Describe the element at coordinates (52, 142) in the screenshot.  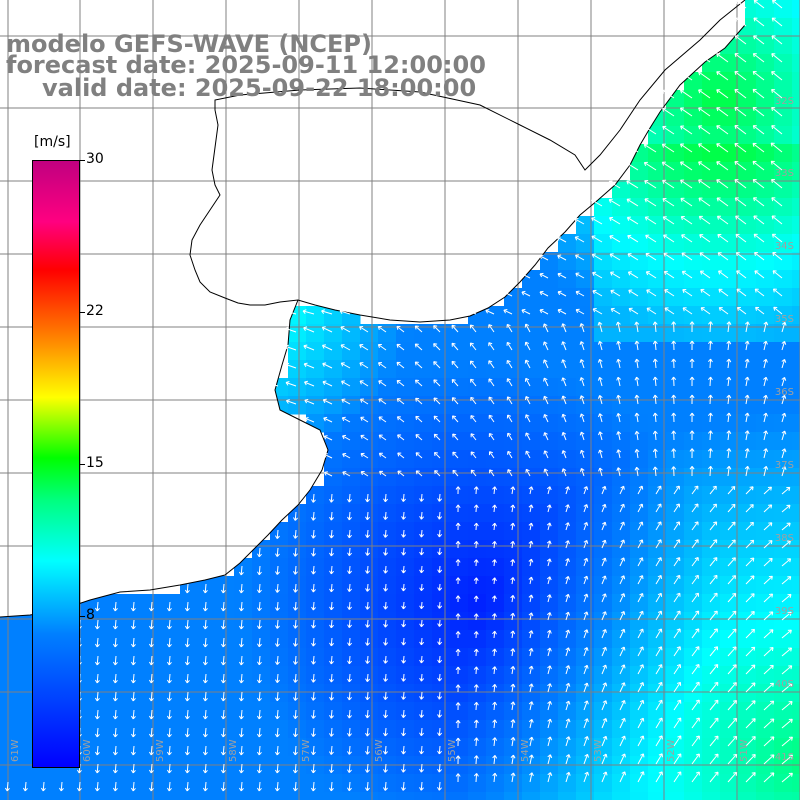
I see `colorbar-unit: [m/s]` at that location.